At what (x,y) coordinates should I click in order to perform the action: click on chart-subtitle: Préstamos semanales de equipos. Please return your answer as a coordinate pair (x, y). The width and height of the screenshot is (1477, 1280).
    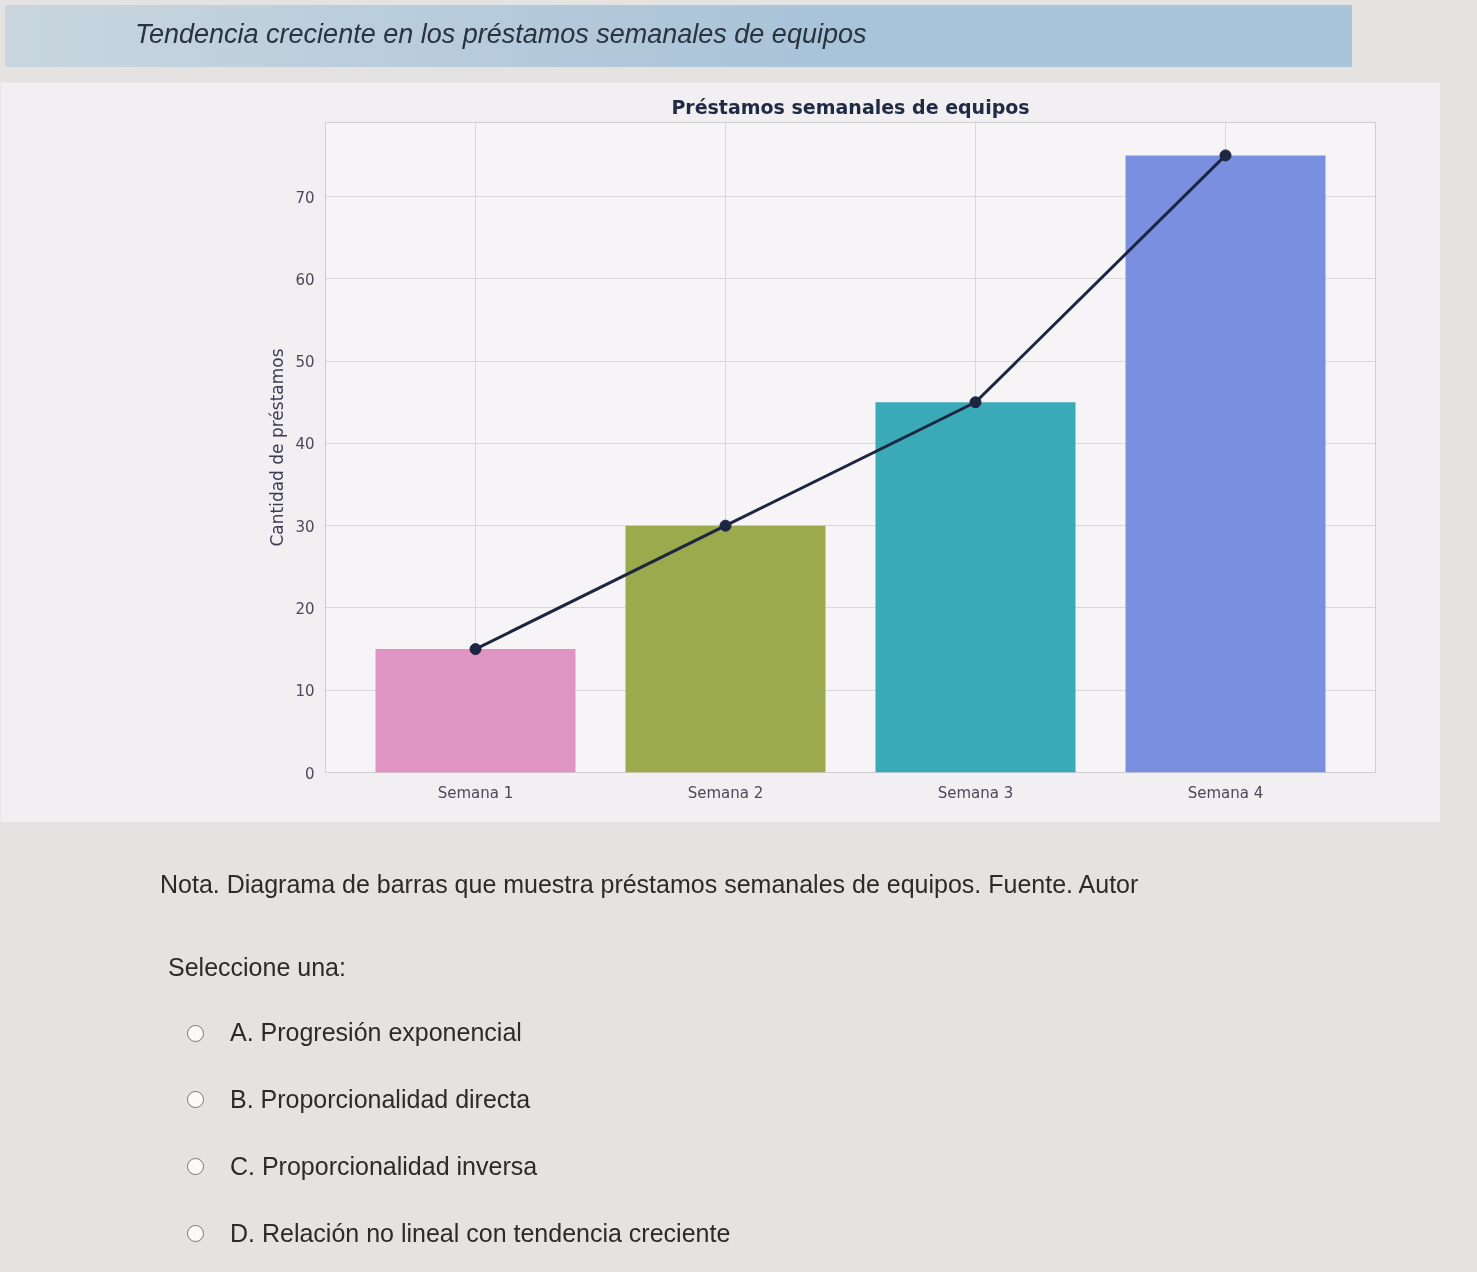
    Looking at the image, I should click on (850, 106).